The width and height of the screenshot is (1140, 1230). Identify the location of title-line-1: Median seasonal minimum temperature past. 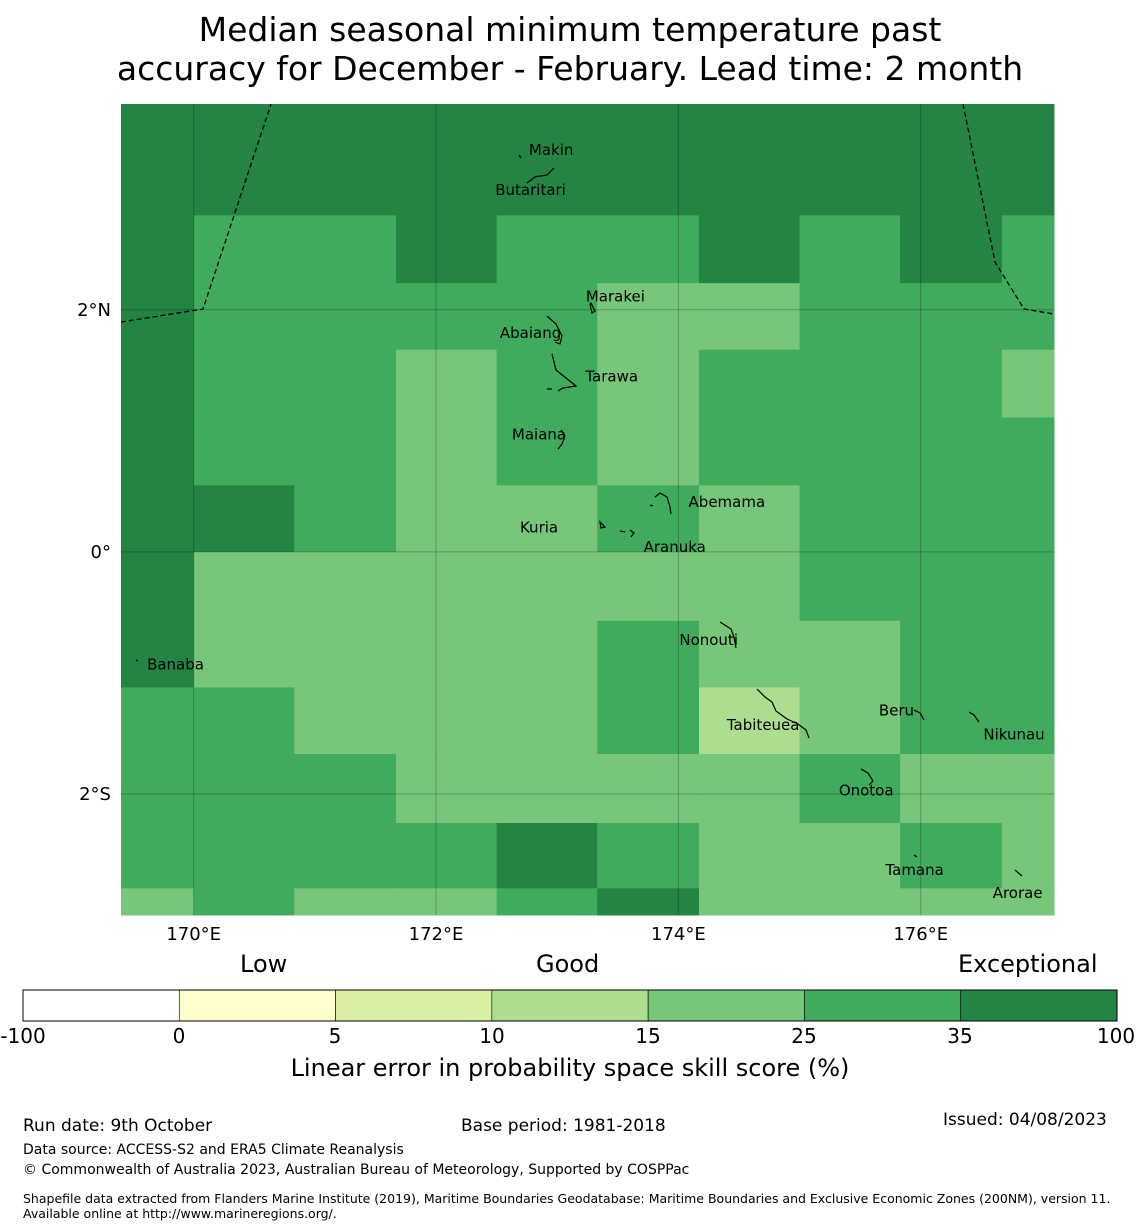
(570, 29).